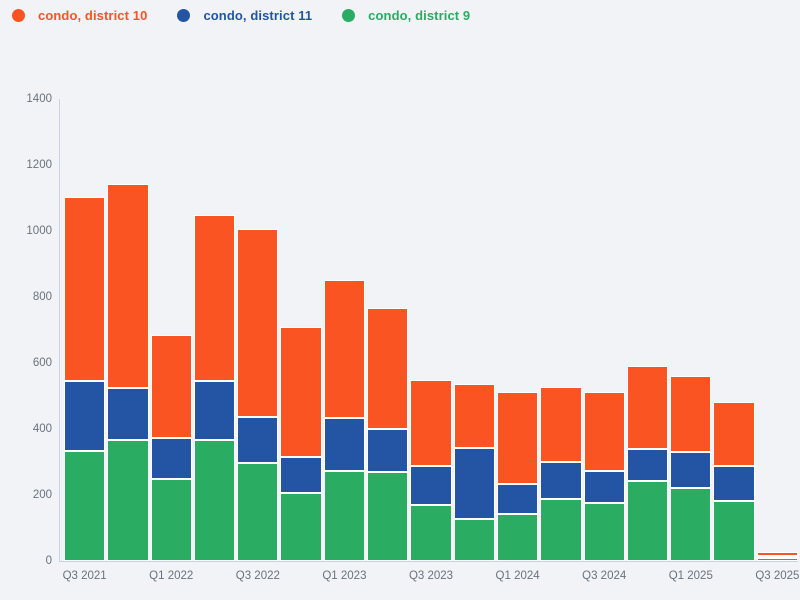  I want to click on x-axis-label: Q1 2023, so click(344, 576).